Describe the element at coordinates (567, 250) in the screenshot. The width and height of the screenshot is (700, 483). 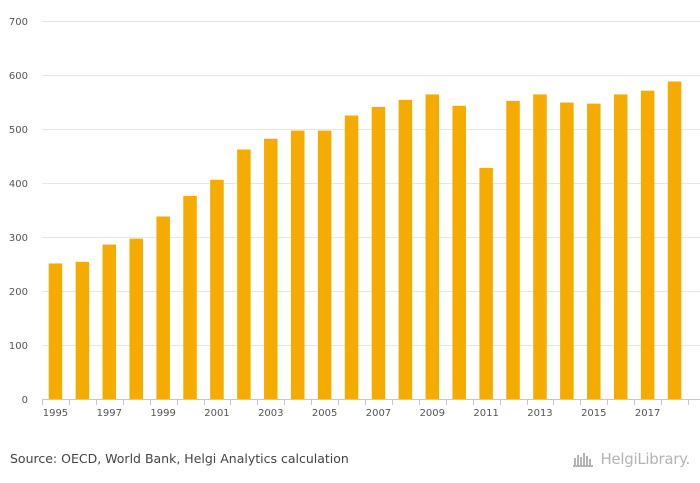
I see `bar-2014` at that location.